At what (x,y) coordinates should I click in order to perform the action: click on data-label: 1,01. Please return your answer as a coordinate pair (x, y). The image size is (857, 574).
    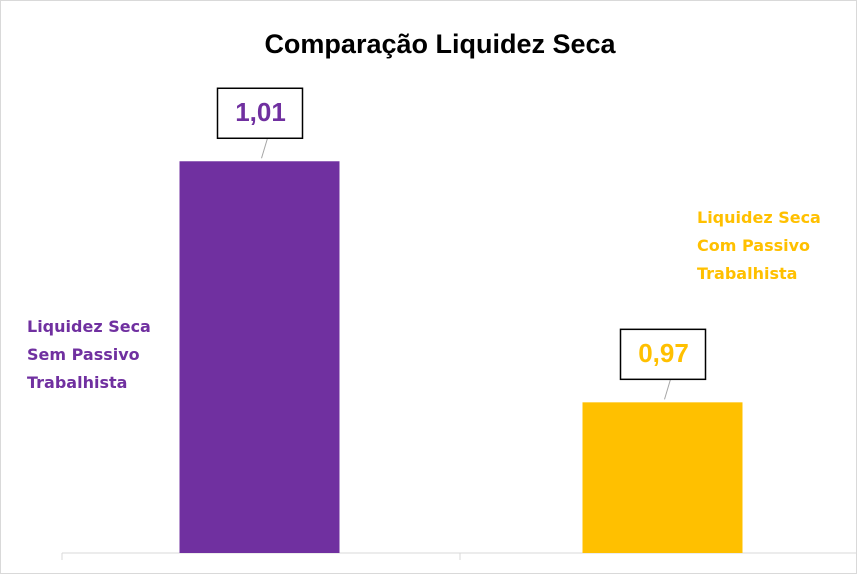
    Looking at the image, I should click on (260, 112).